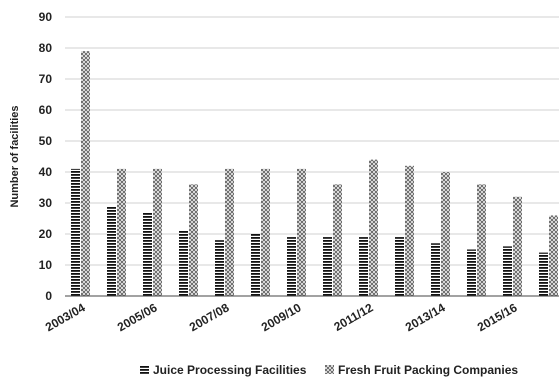 The image size is (559, 379). Describe the element at coordinates (46, 48) in the screenshot. I see `y-tick-label: 80` at that location.